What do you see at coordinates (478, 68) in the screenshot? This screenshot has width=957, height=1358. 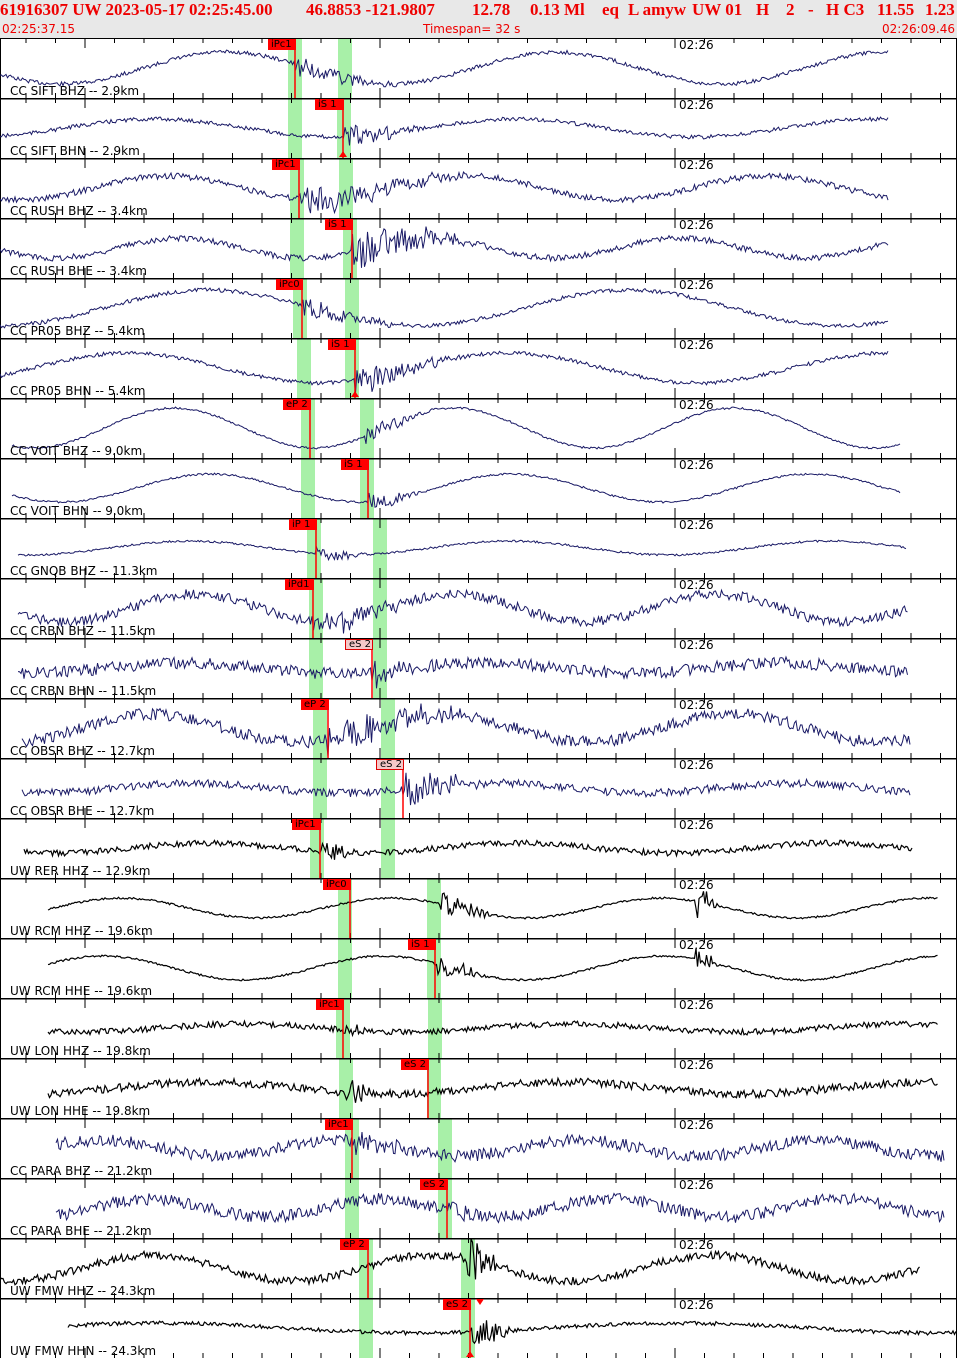 I see `seismogram-panel: iPc1 02:26 CC SIFT BHZ -- 2.9km` at bounding box center [478, 68].